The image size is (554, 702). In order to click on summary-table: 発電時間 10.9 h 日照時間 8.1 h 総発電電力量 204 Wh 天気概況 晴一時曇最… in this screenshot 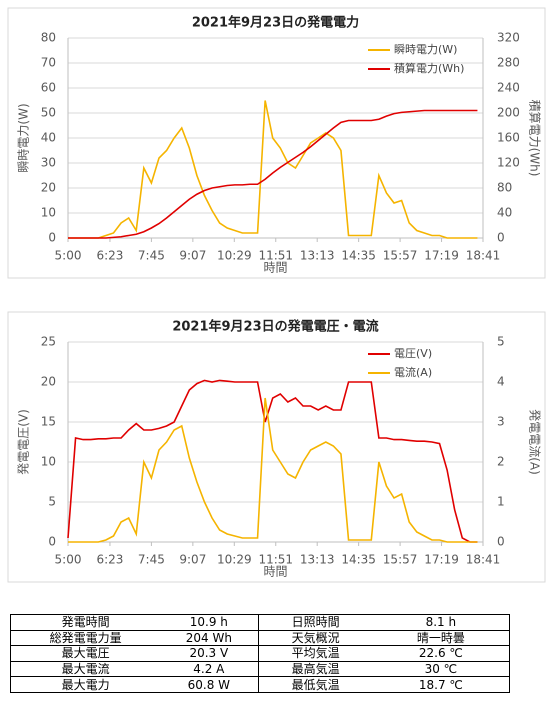, I will do `click(260, 653)`.